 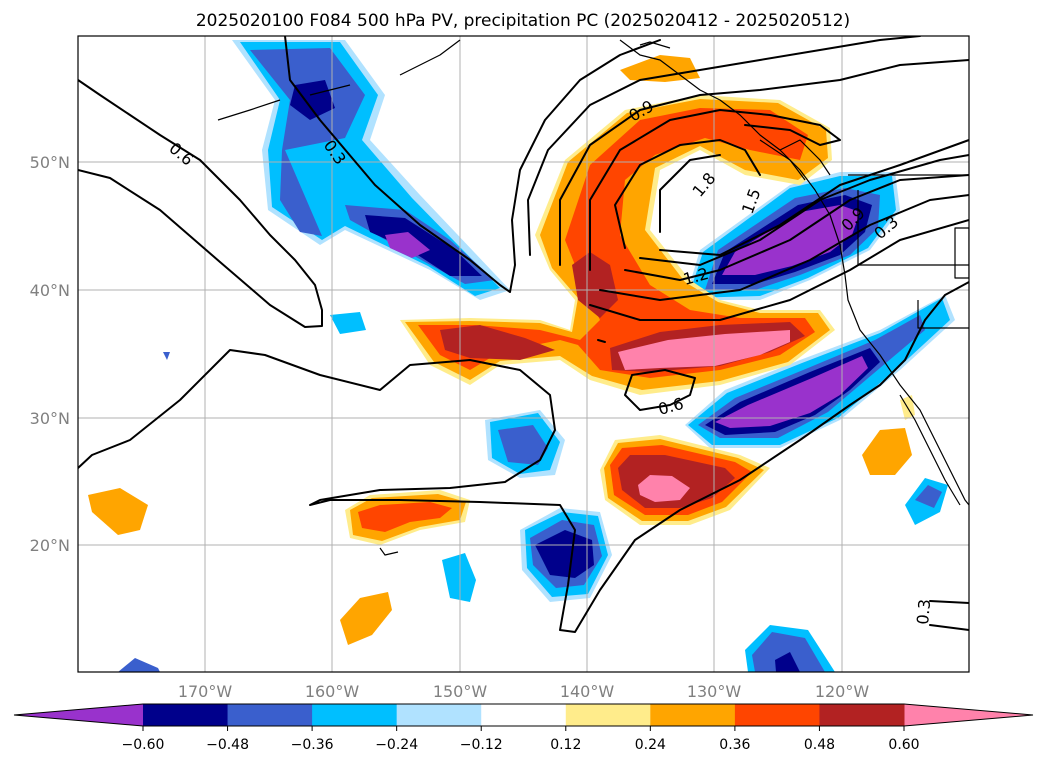 I want to click on colorbar-tick-label: −0.60, so click(x=143, y=745).